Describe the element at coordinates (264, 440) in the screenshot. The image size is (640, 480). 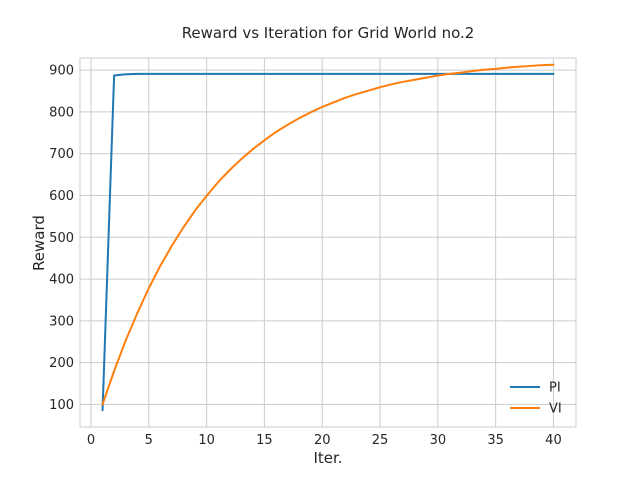
I see `x-tick-label: 15` at that location.